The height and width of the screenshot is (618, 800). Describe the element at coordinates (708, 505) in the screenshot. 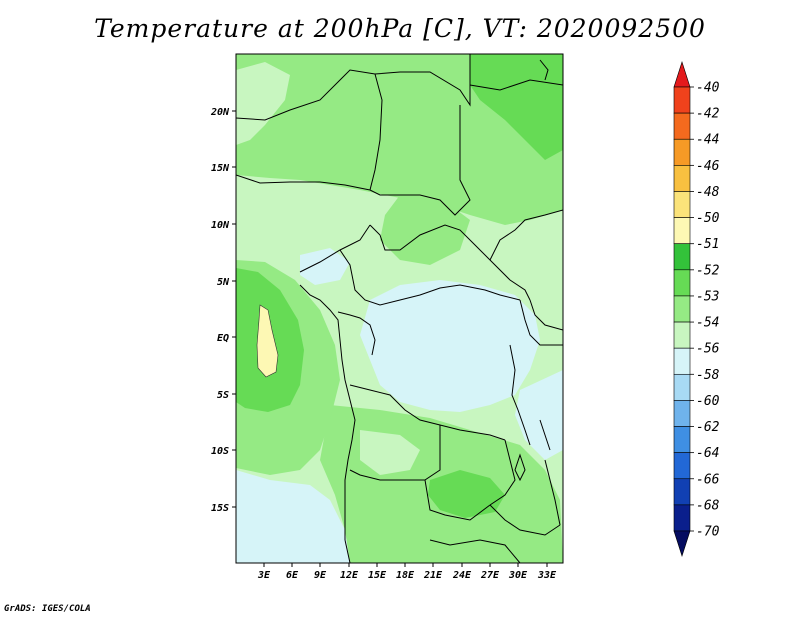

I see `colorbar-label: -68` at that location.